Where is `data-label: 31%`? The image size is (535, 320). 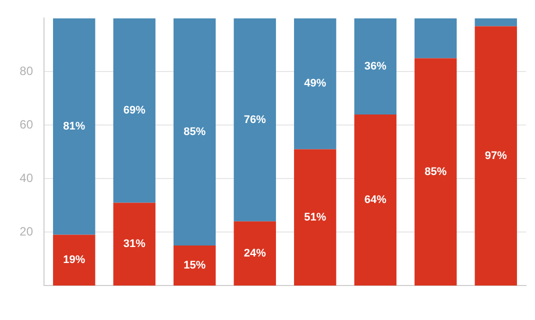
data-label: 31% is located at coordinates (134, 244).